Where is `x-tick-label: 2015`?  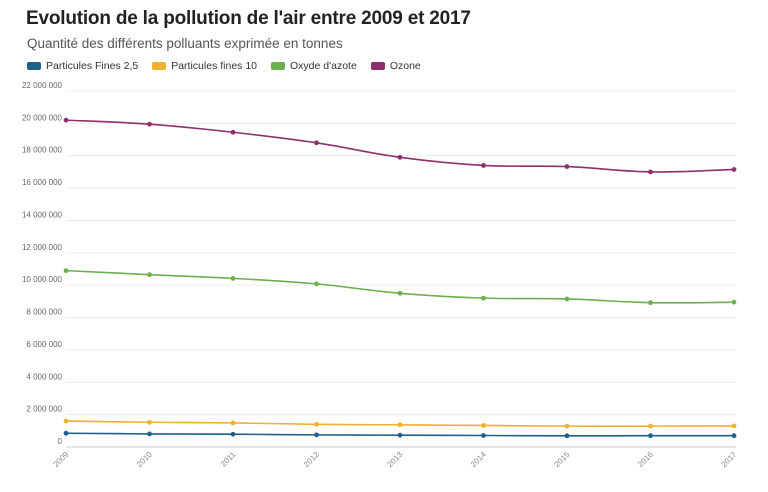 x-tick-label: 2015 is located at coordinates (561, 459).